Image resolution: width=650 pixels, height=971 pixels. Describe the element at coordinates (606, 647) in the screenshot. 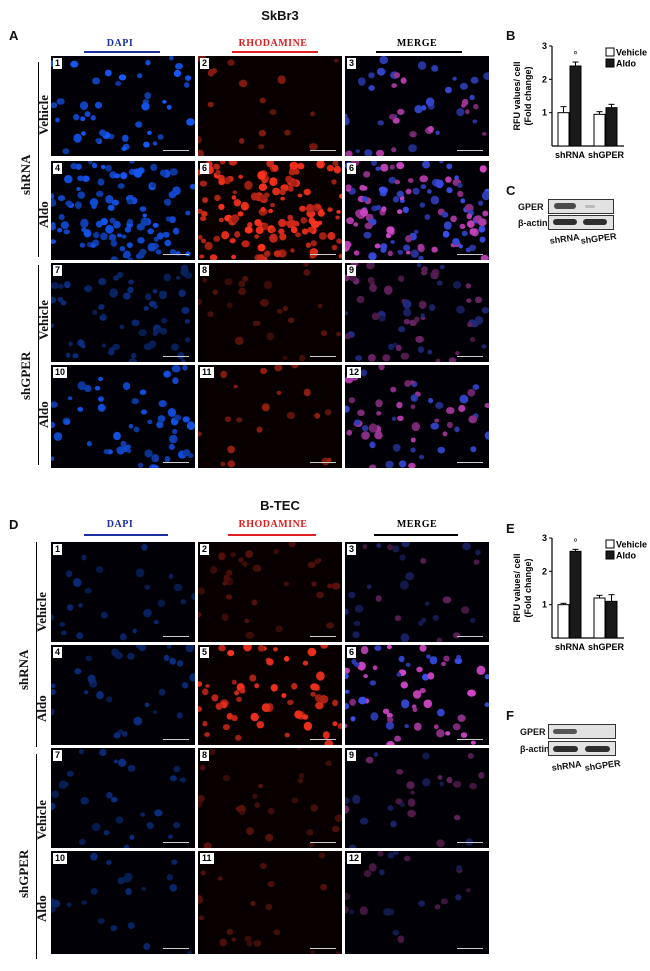

I see `x-tick-label: shGPER` at that location.